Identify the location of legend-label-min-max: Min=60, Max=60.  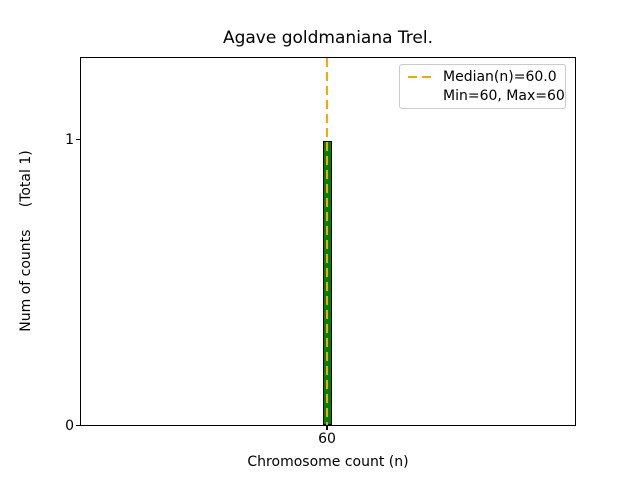
(504, 95).